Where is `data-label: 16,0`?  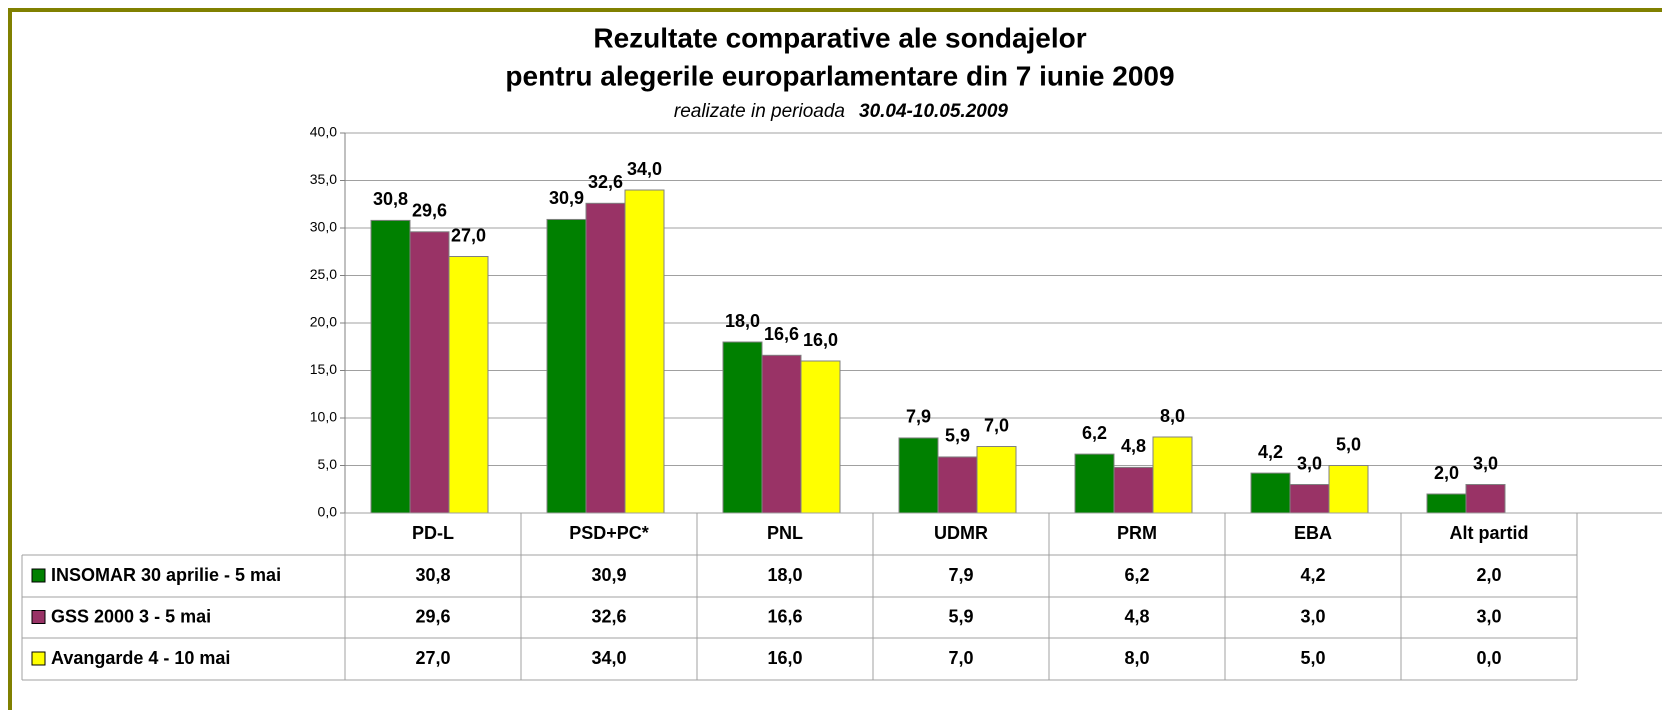
data-label: 16,0 is located at coordinates (820, 340).